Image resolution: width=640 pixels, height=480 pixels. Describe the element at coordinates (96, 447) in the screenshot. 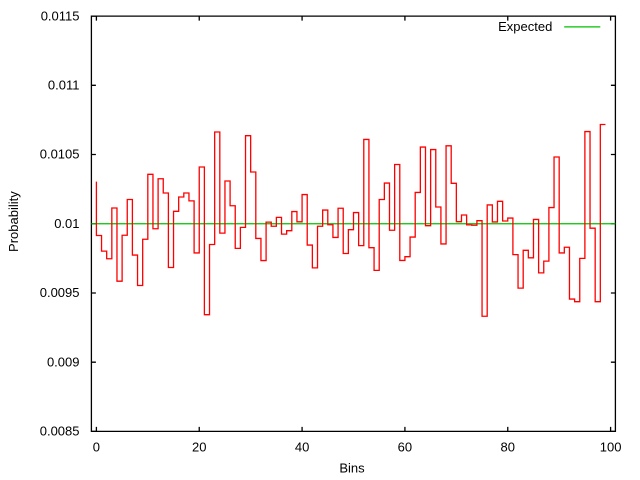

I see `svg-text: 0` at that location.